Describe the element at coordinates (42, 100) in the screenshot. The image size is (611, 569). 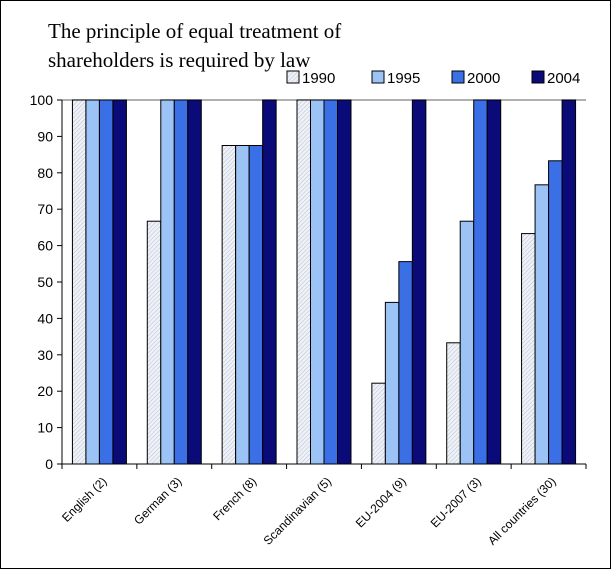
I see `y-tick-label: 100` at that location.